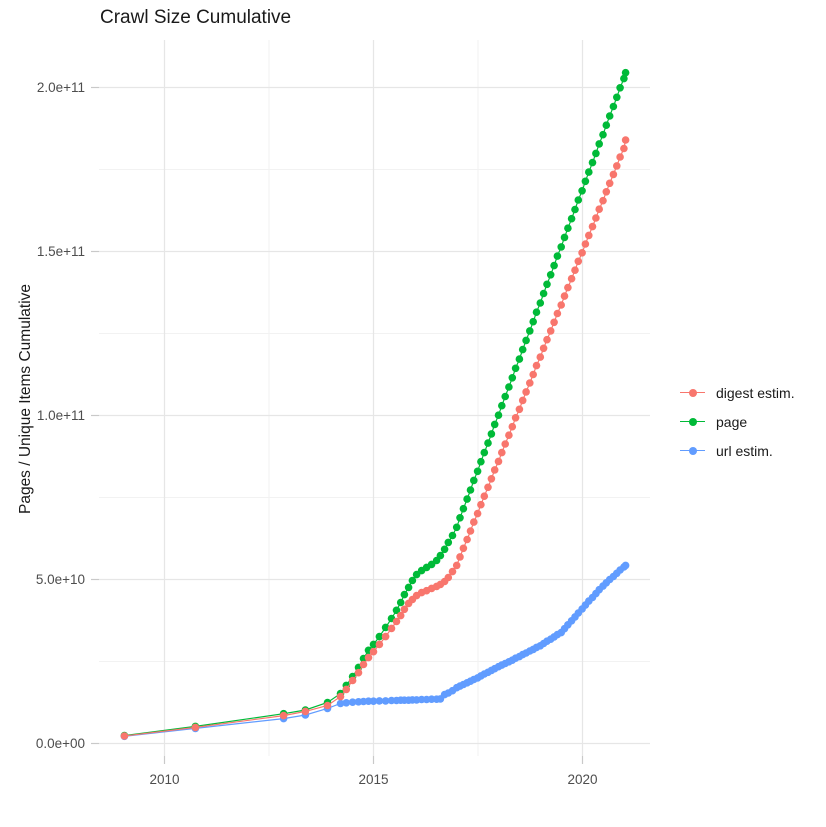  What do you see at coordinates (60, 579) in the screenshot?
I see `y-tick-label: 5.0e+10` at bounding box center [60, 579].